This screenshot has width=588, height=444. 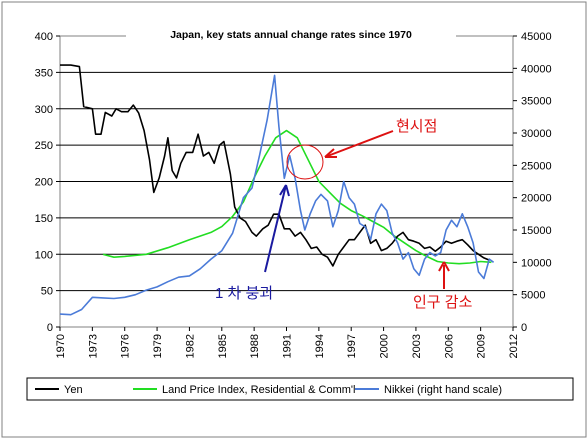 I want to click on first-collapse-arrowhead, so click(x=284, y=190).